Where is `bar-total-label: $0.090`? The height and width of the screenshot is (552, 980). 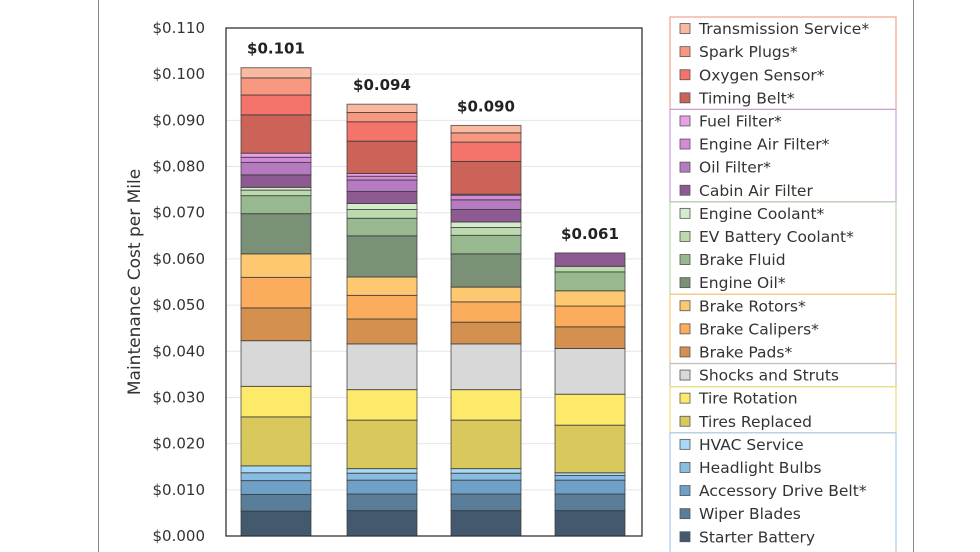 bar-total-label: $0.090 is located at coordinates (486, 106).